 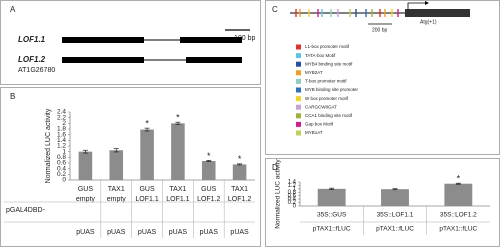 What do you see at coordinates (275, 9) in the screenshot?
I see `panel-label: C` at bounding box center [275, 9].